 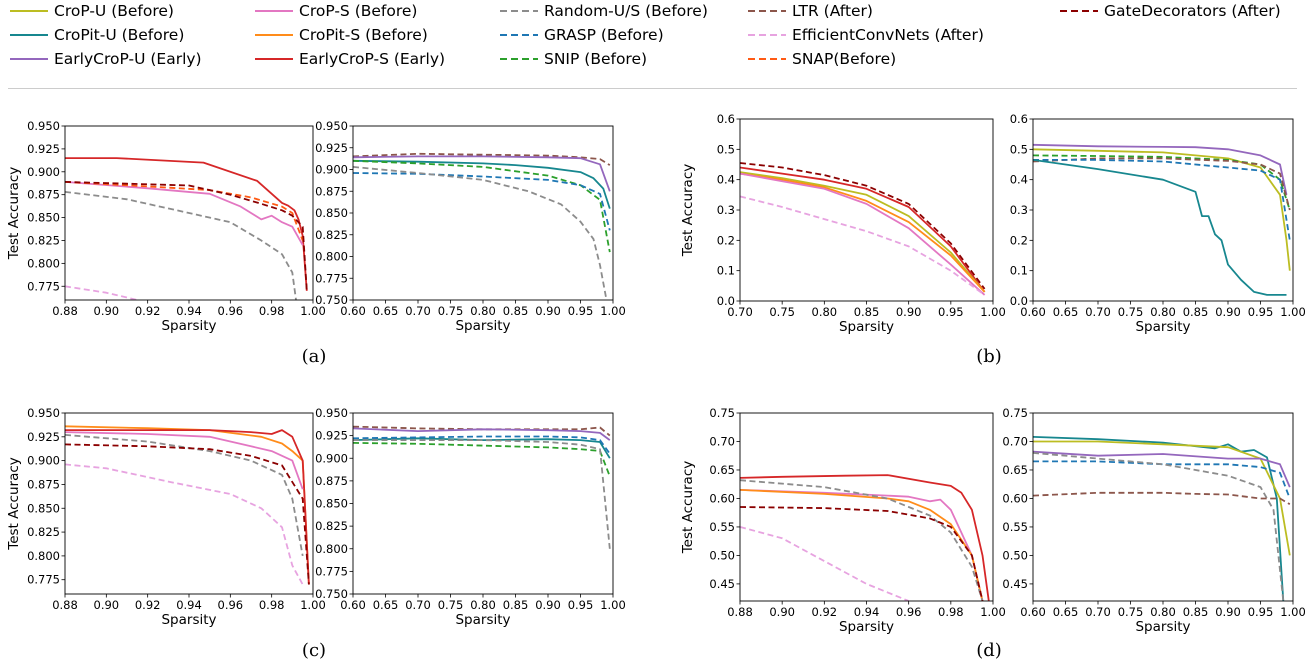 I want to click on y-tick-label: 0.3, so click(x=1019, y=210).